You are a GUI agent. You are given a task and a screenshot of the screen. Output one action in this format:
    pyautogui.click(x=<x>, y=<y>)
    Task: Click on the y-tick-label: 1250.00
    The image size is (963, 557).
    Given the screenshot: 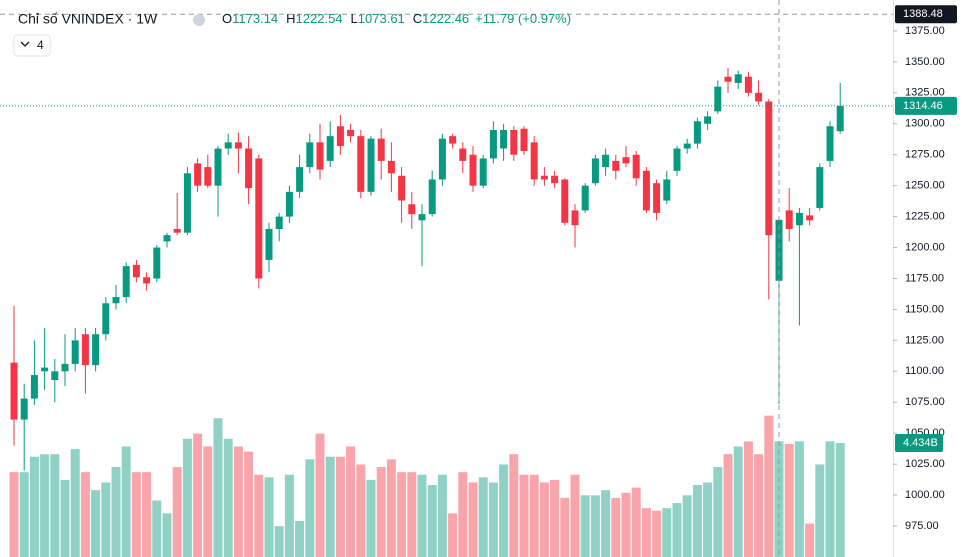 What is the action you would take?
    pyautogui.click(x=925, y=186)
    